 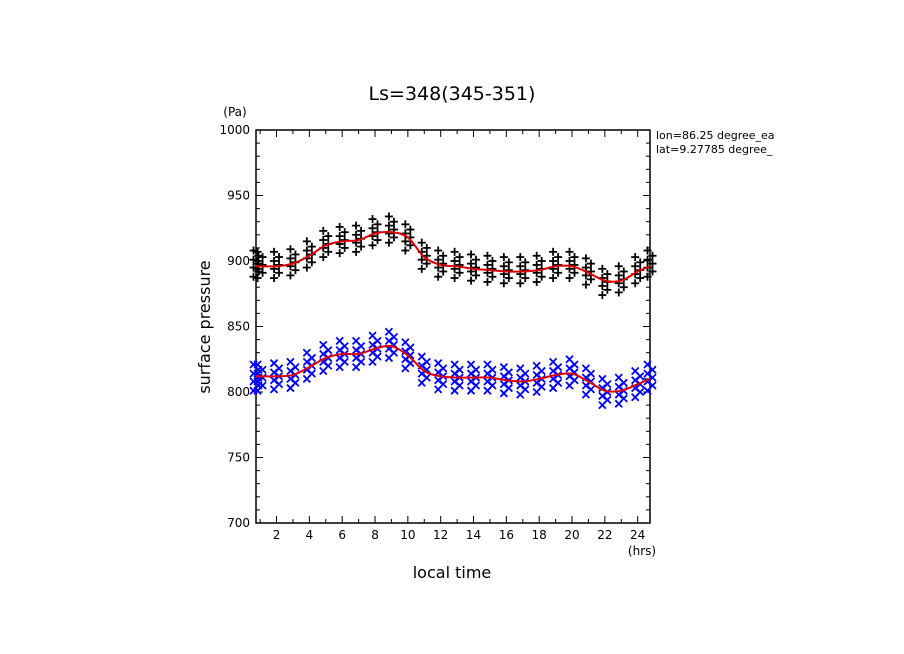 What do you see at coordinates (715, 135) in the screenshot?
I see `lon-annotation: lon=86.25 degree_ea` at bounding box center [715, 135].